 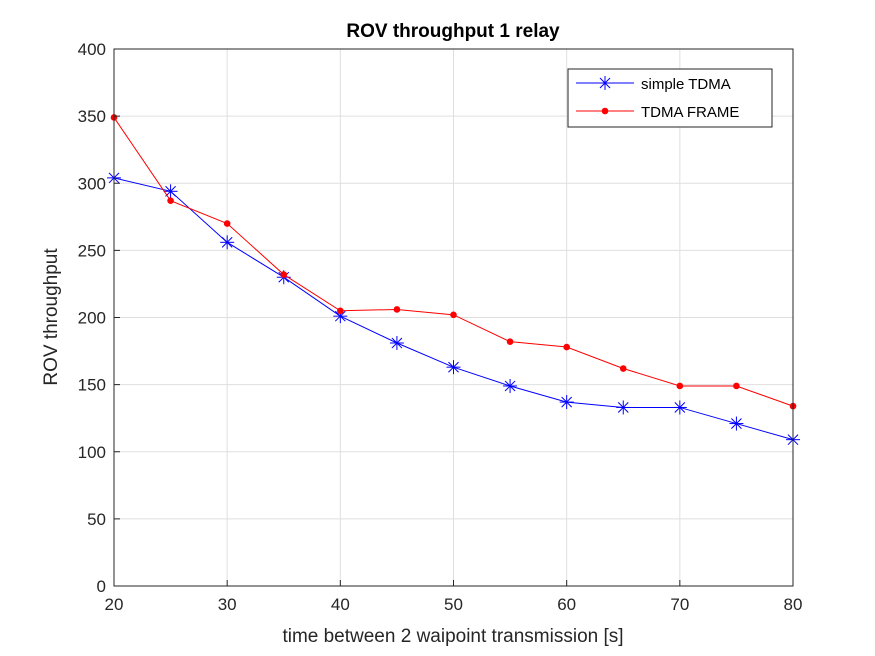 I want to click on y-tick-label: 350, so click(x=92, y=116).